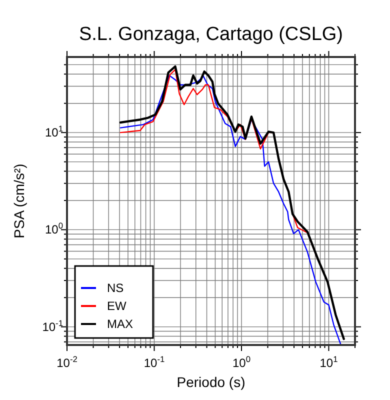 This screenshot has height=400, width=390. Describe the element at coordinates (154, 362) in the screenshot. I see `x-tick-label: 10$^{-1}$` at that location.